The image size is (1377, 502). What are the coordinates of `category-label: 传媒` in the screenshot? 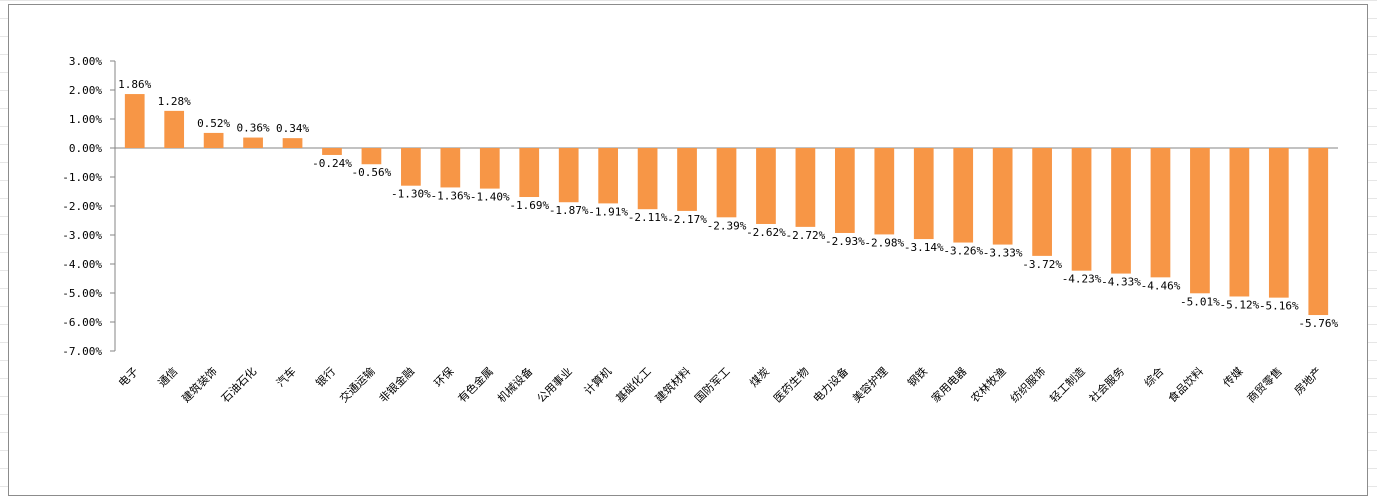 It's located at (1233, 377).